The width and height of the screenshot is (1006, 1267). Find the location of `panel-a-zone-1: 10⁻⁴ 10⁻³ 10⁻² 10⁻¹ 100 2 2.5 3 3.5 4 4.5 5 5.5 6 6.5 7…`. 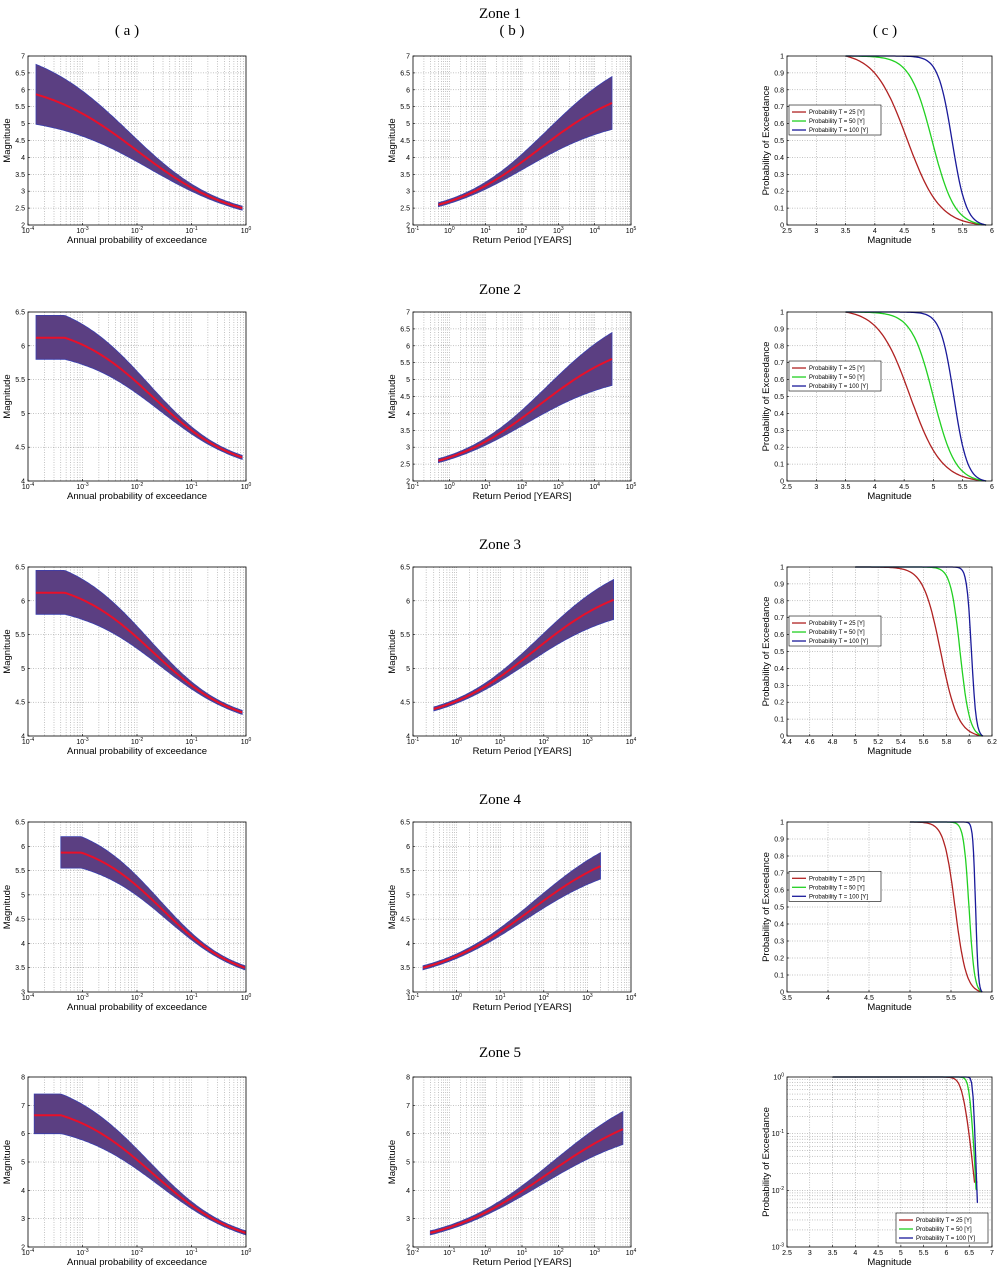

panel-a-zone-1: 10⁻⁴ 10⁻³ 10⁻² 10⁻¹ 100 2 2.5 3 3.5 4 4.5 5 5.5 6 6.5 7… is located at coordinates (127, 150).